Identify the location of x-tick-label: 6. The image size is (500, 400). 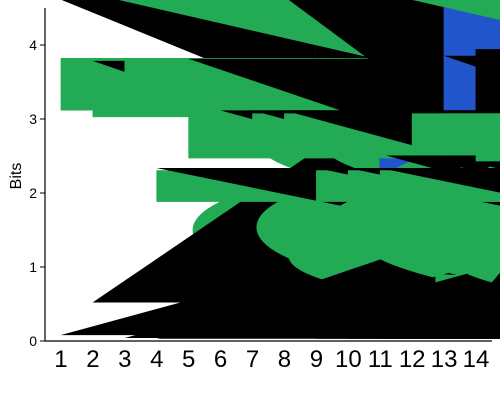
(220, 359).